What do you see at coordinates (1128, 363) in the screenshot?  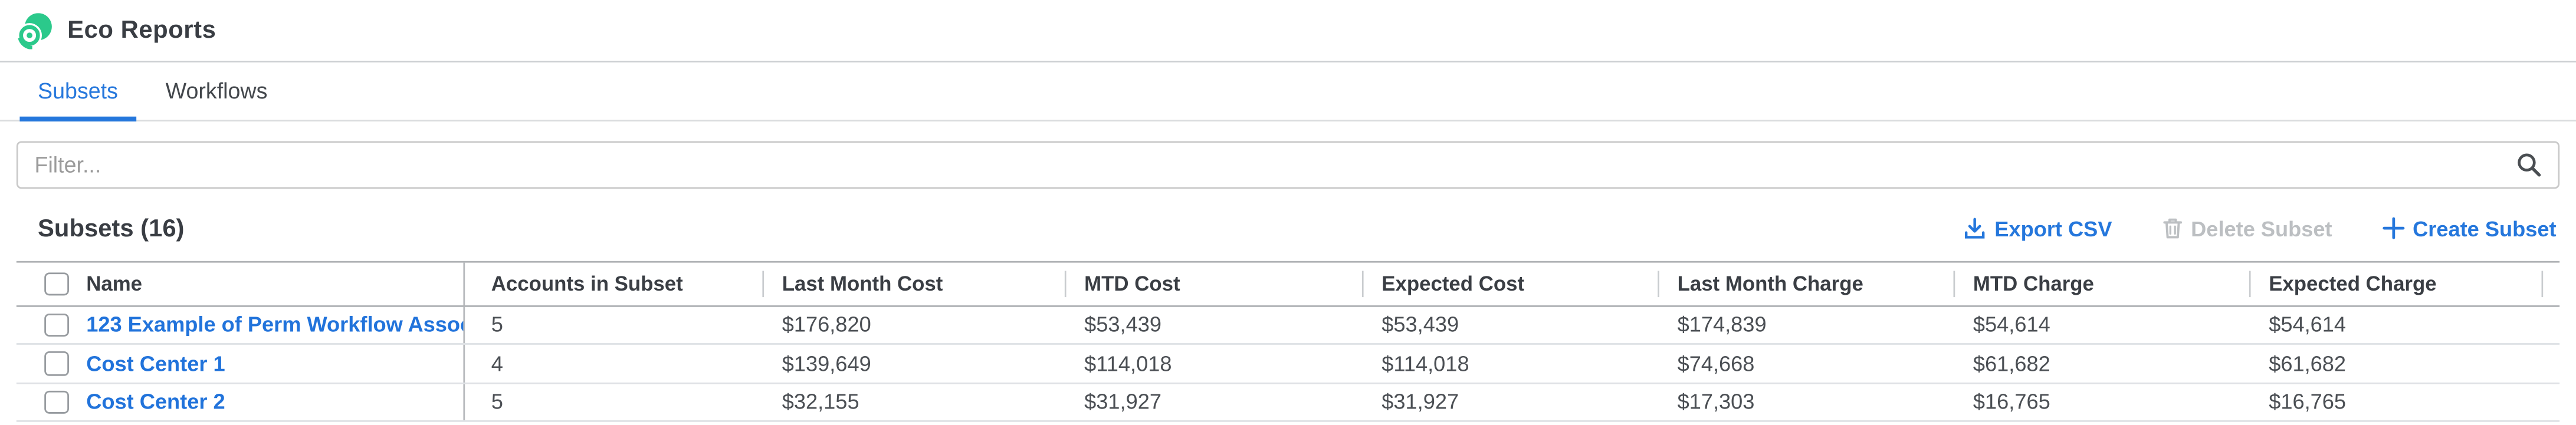 I see `cell-mtd-cost: $114,018` at bounding box center [1128, 363].